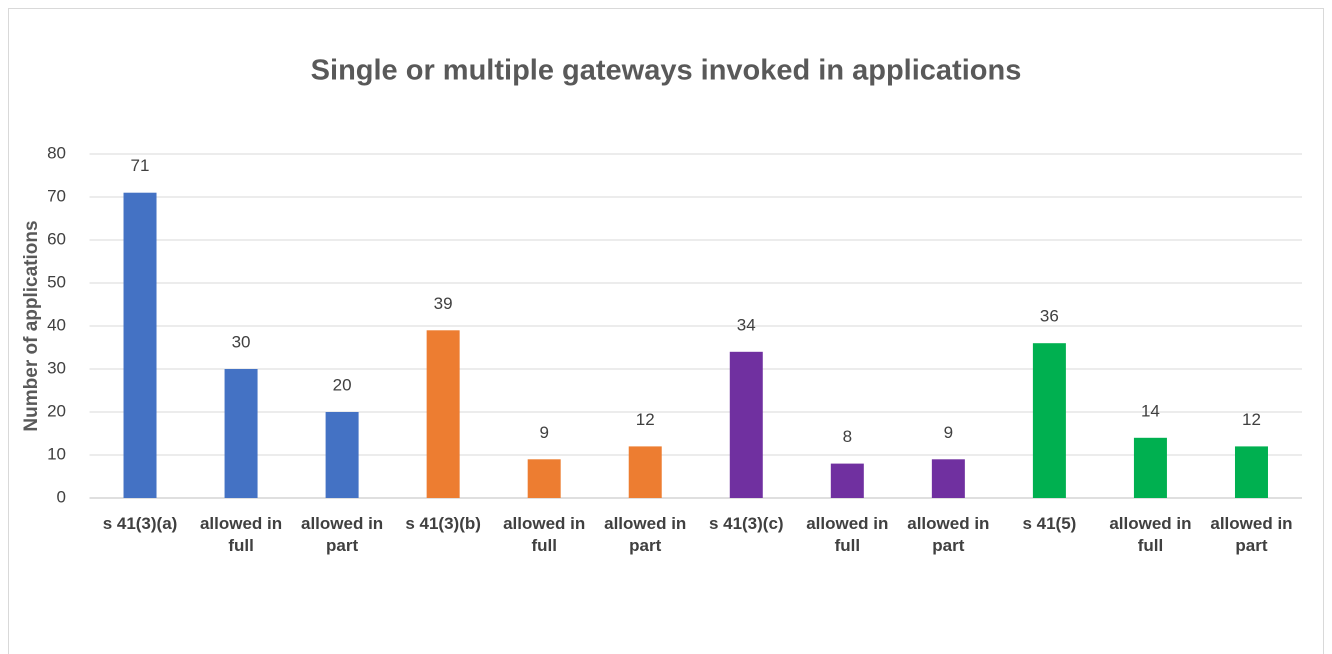 Image resolution: width=1332 pixels, height=654 pixels. What do you see at coordinates (241, 341) in the screenshot?
I see `data-label: 30` at bounding box center [241, 341].